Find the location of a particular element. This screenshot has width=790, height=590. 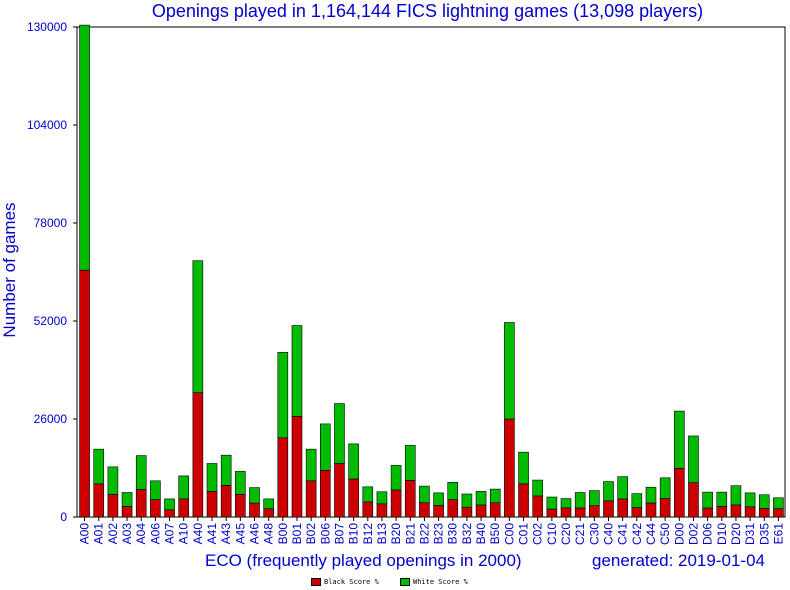

y-tick-label: 130000 is located at coordinates (47, 27).